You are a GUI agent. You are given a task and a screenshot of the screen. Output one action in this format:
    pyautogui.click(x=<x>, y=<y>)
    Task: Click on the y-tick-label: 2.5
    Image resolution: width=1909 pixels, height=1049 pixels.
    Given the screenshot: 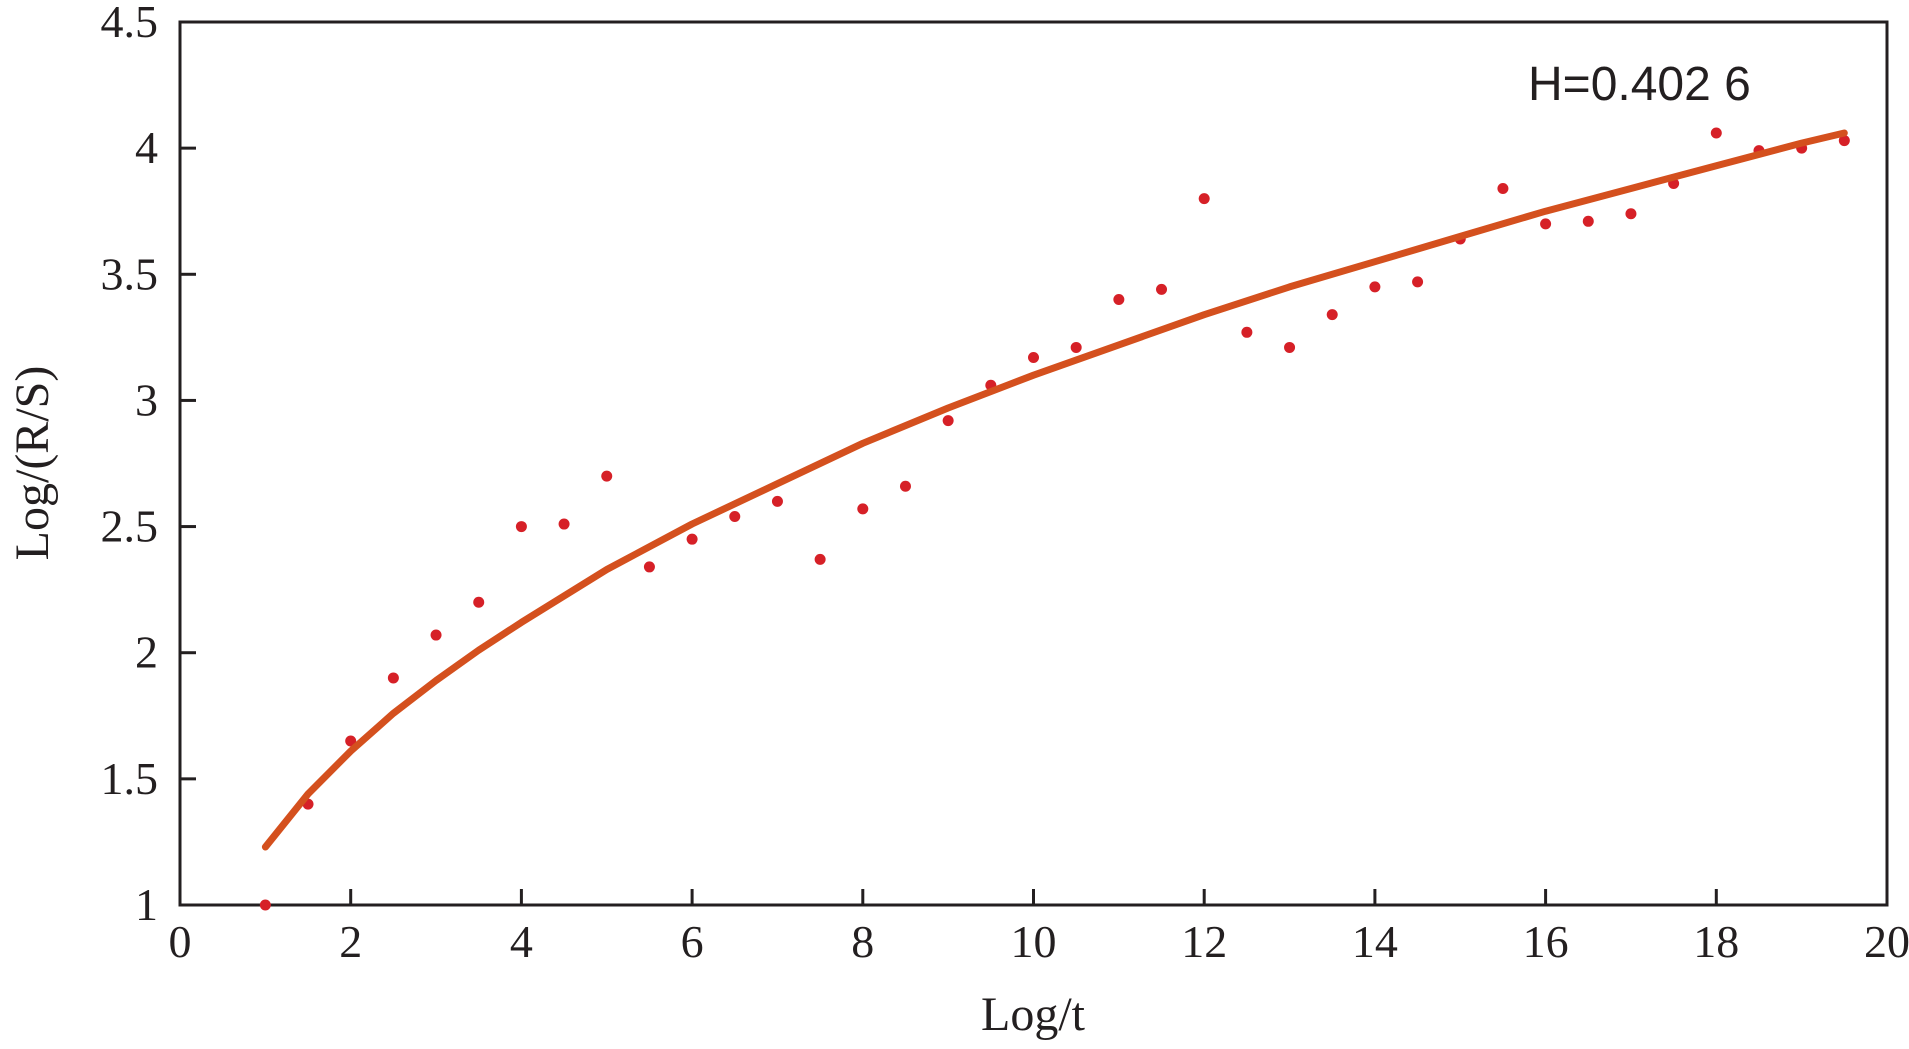 What is the action you would take?
    pyautogui.click(x=130, y=526)
    